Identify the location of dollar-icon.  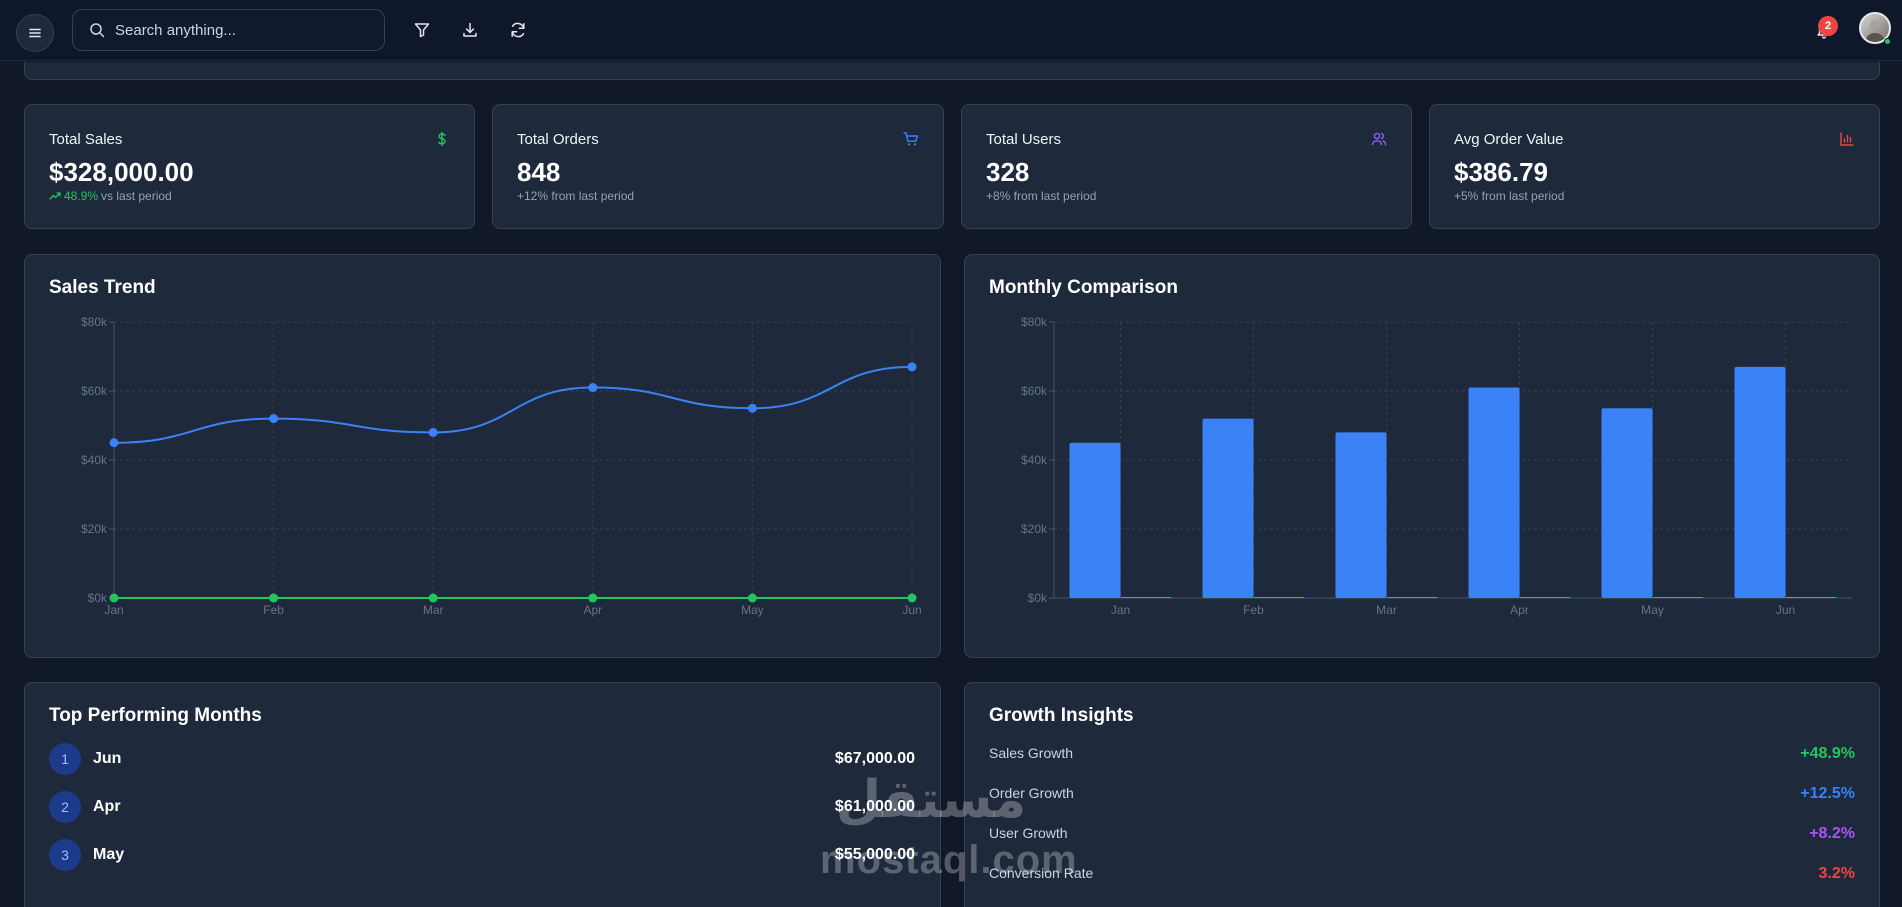
(442, 139).